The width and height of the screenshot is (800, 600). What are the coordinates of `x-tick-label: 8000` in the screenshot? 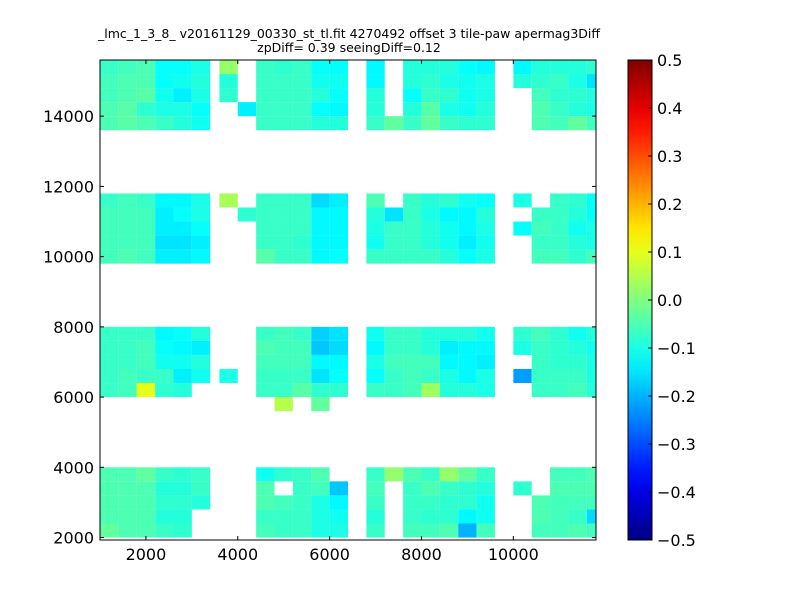 It's located at (421, 554).